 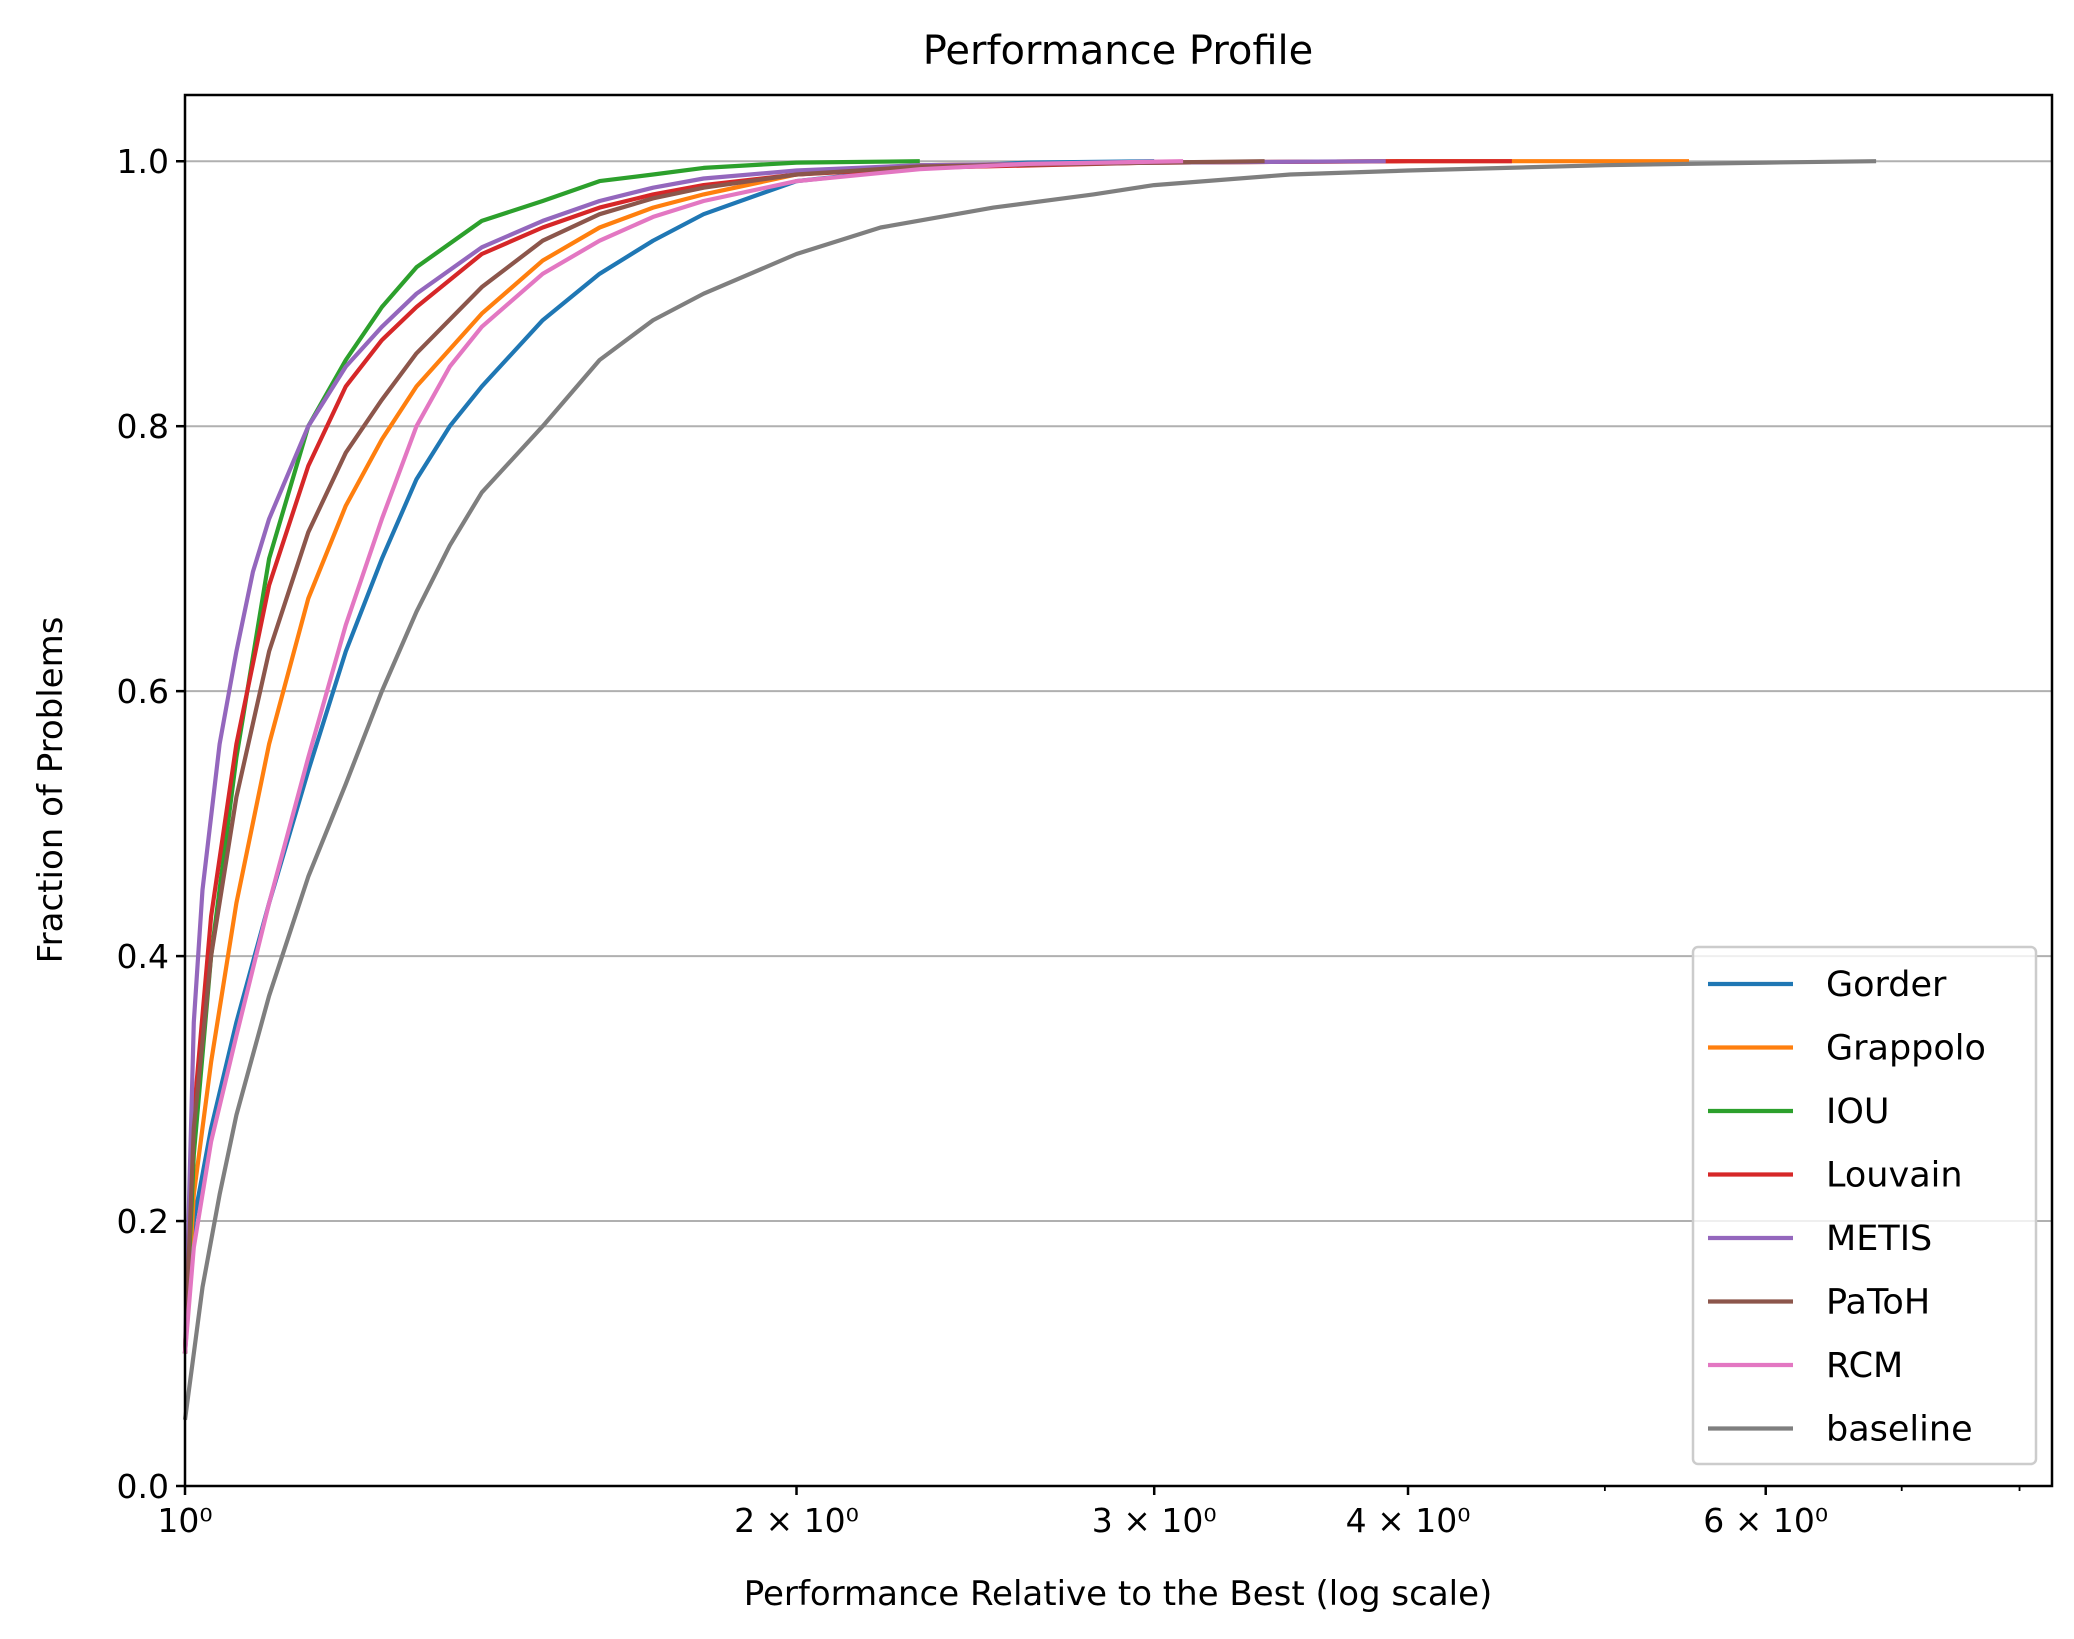 What do you see at coordinates (1878, 1303) in the screenshot?
I see `legend-label: PaToH` at bounding box center [1878, 1303].